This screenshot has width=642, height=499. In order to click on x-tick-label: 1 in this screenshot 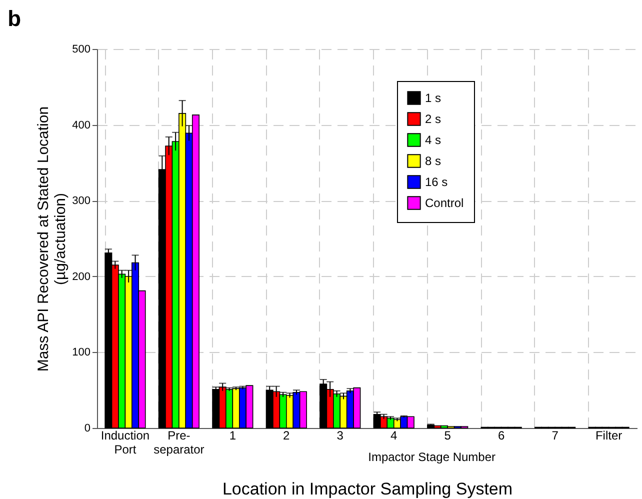, I will do `click(232, 435)`.